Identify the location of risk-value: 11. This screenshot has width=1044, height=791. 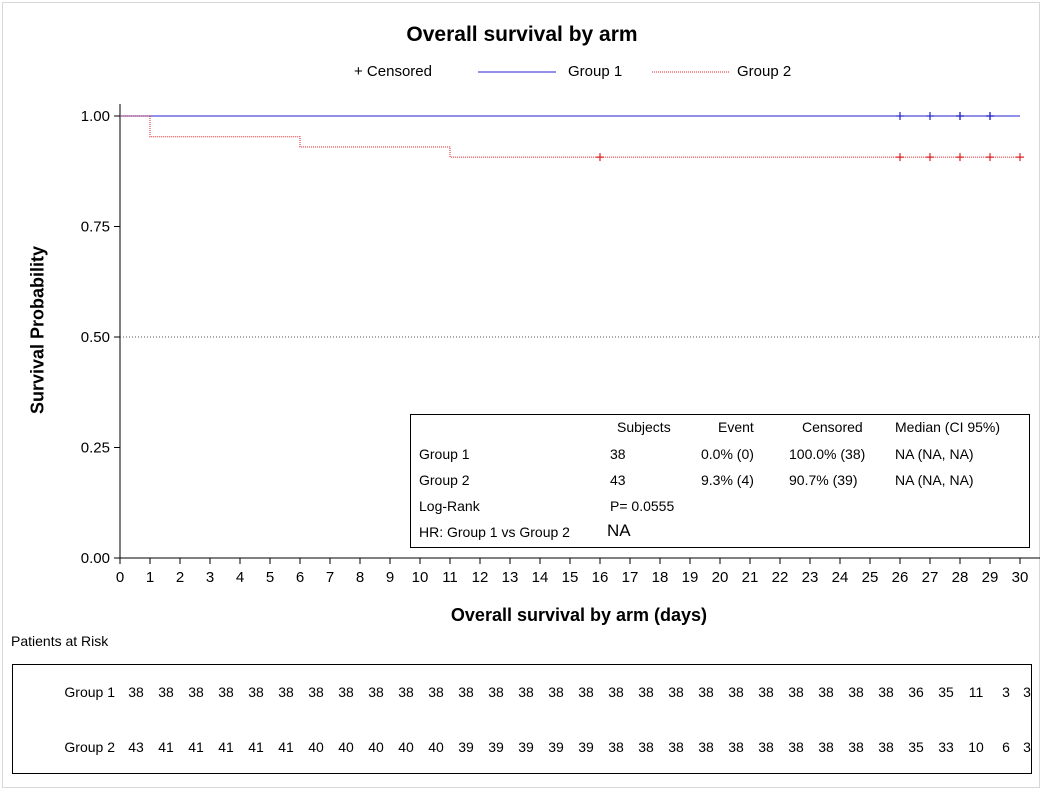
(976, 692).